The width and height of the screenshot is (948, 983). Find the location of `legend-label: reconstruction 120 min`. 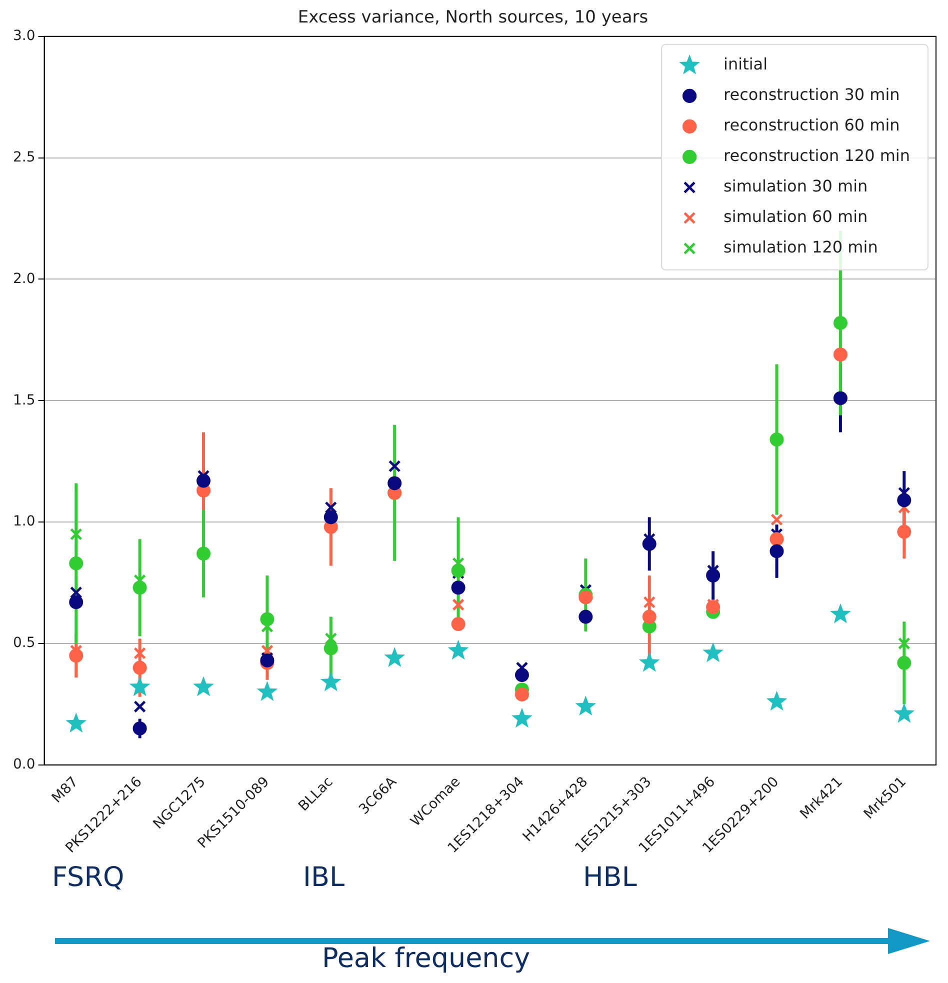

legend-label: reconstruction 120 min is located at coordinates (817, 156).